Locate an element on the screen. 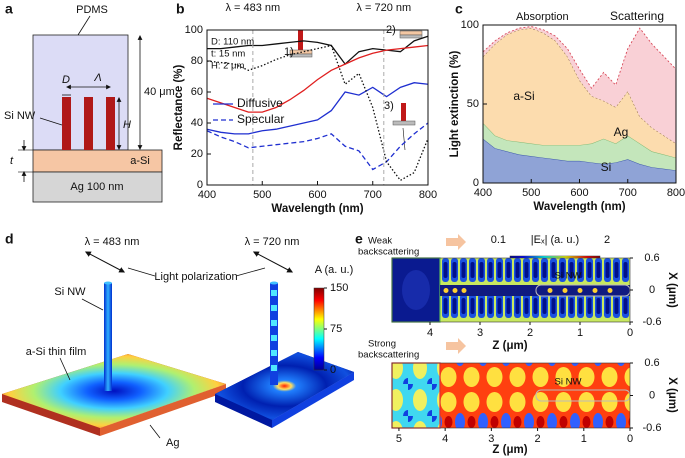 Image resolution: width=685 pixels, height=458 pixels. y-tick-label: 40 is located at coordinates (197, 123).